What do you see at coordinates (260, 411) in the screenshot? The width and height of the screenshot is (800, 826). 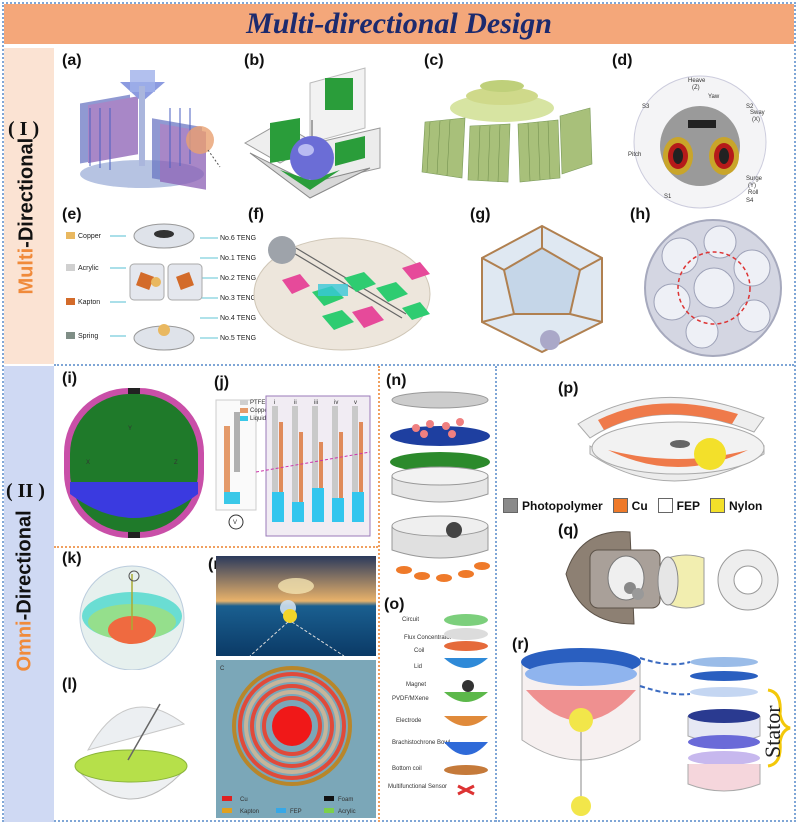 I see `legend-copper: Copper` at bounding box center [260, 411].